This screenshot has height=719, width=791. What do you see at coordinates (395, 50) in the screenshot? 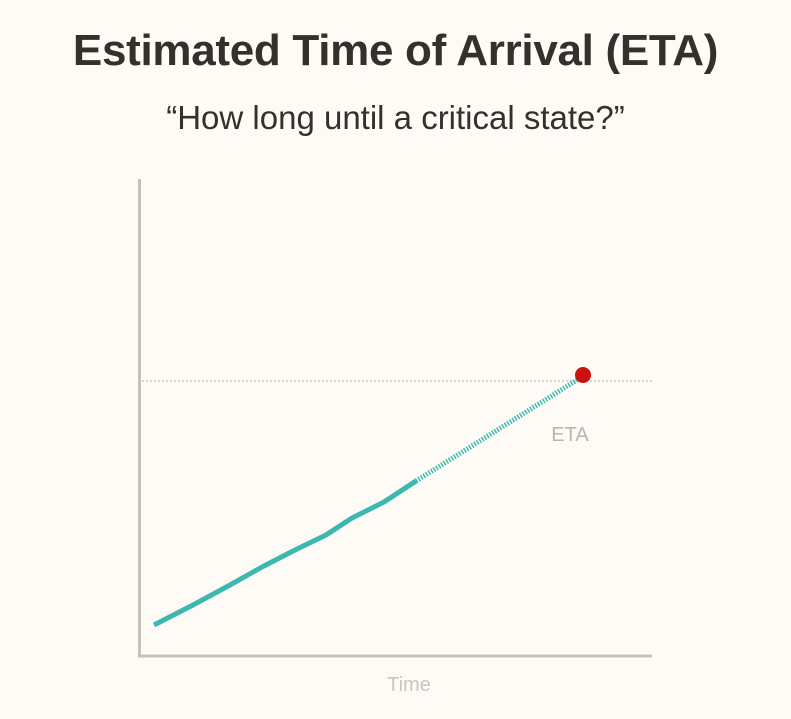
I see `page-title: Estimated Time of Arrival (ETA)` at bounding box center [395, 50].